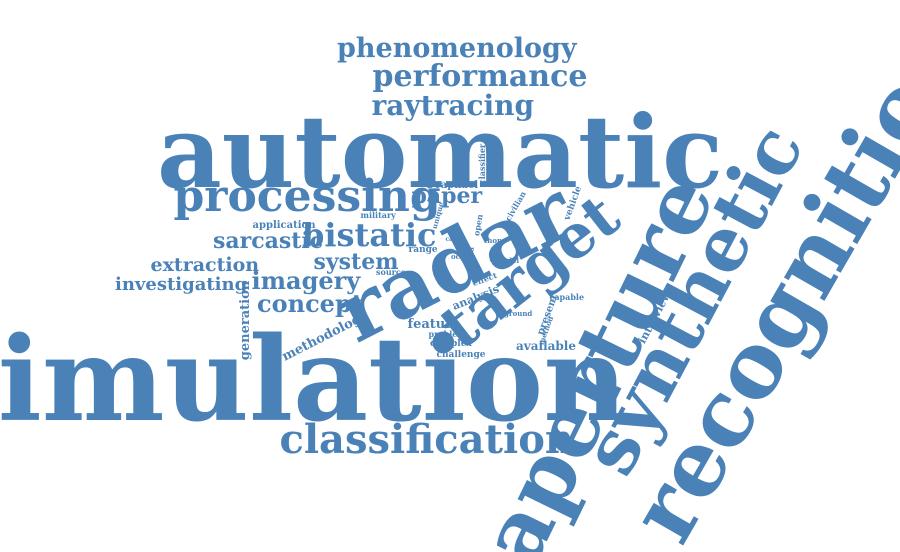 Image resolution: width=900 pixels, height=552 pixels. Describe the element at coordinates (493, 240) in the screenshot. I see `word-thon: thon` at that location.